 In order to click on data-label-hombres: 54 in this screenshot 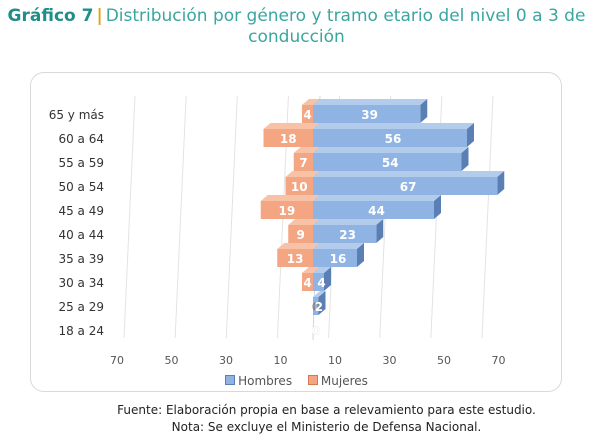, I will do `click(390, 163)`.